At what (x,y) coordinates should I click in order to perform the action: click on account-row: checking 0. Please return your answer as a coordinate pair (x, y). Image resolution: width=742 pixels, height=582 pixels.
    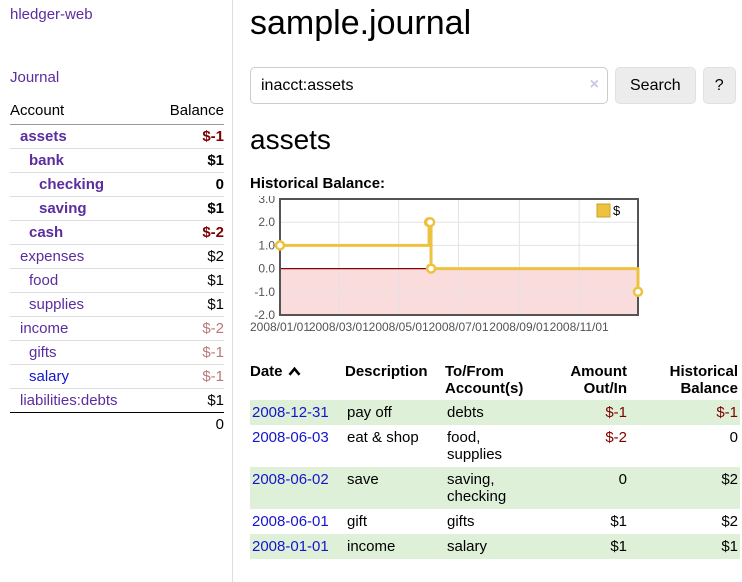
    Looking at the image, I should click on (117, 184).